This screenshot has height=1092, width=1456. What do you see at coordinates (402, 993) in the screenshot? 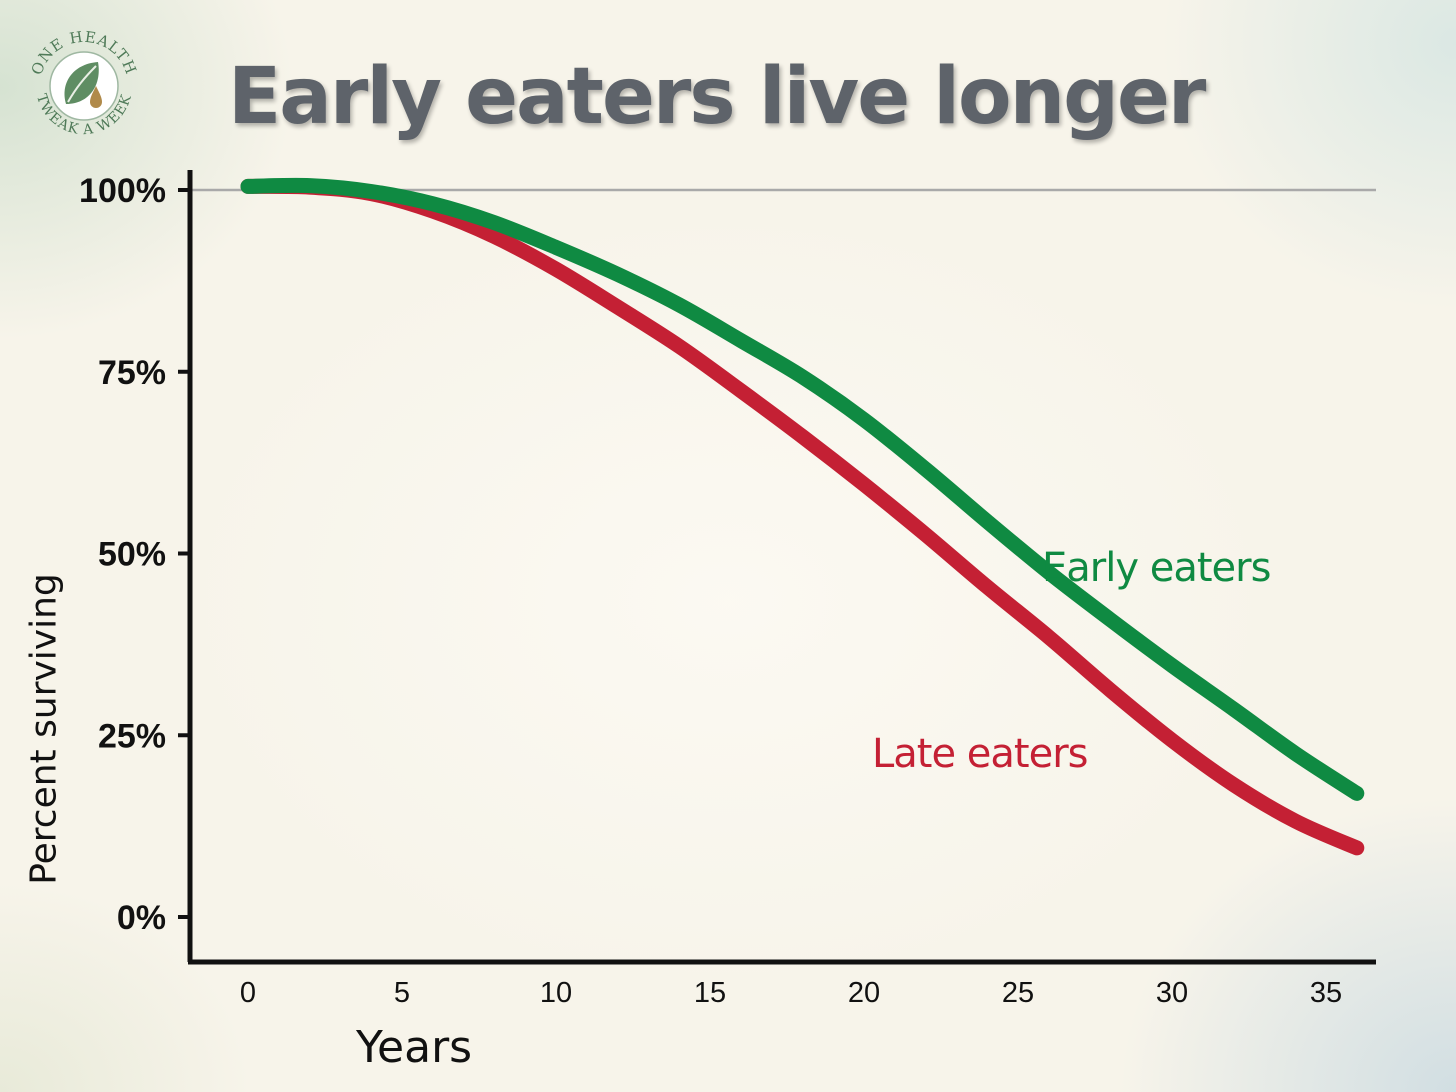
I see `x-tick-label: 5` at bounding box center [402, 993].